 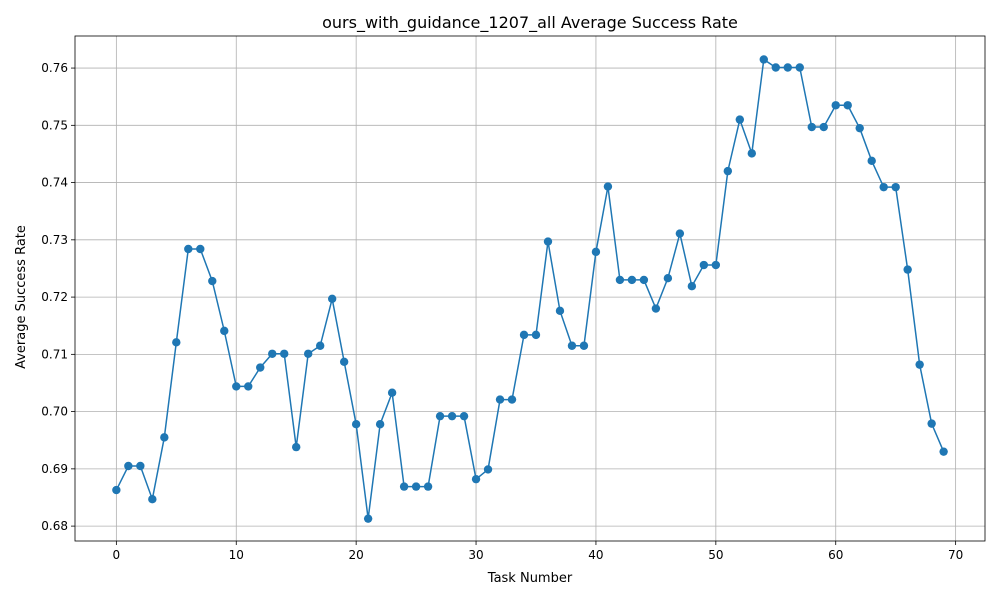 I want to click on y-tick-label: 0.73, so click(x=54, y=240).